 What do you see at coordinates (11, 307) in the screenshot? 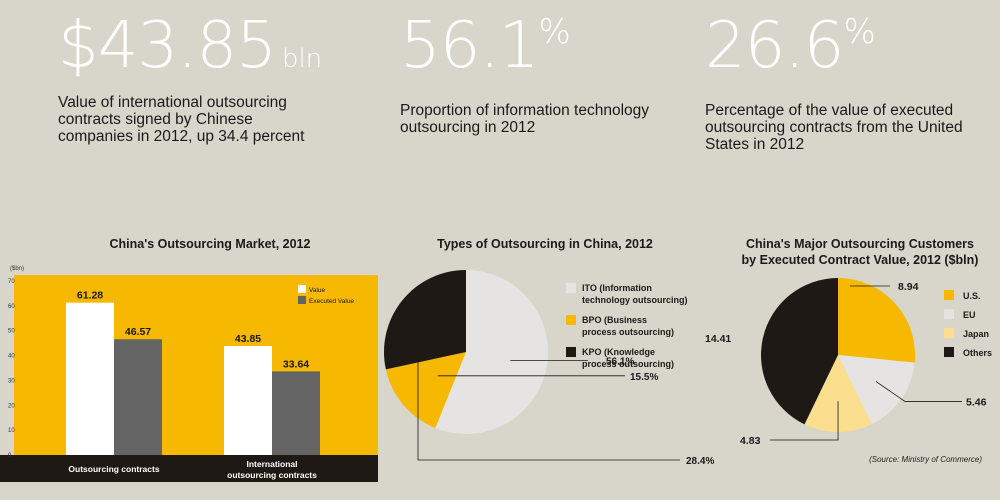
I see `y-tick-label: 60` at bounding box center [11, 307].